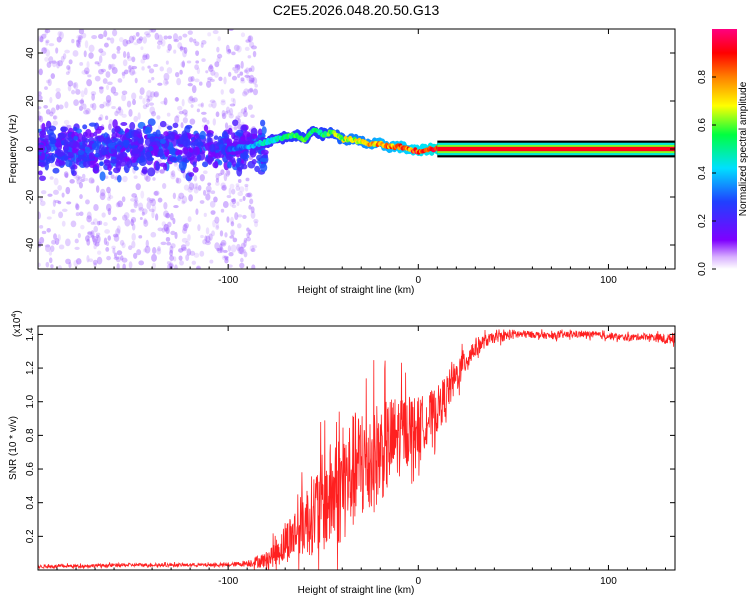 The image size is (750, 600). What do you see at coordinates (724, 149) in the screenshot?
I see `colorbar-gradient` at bounding box center [724, 149].